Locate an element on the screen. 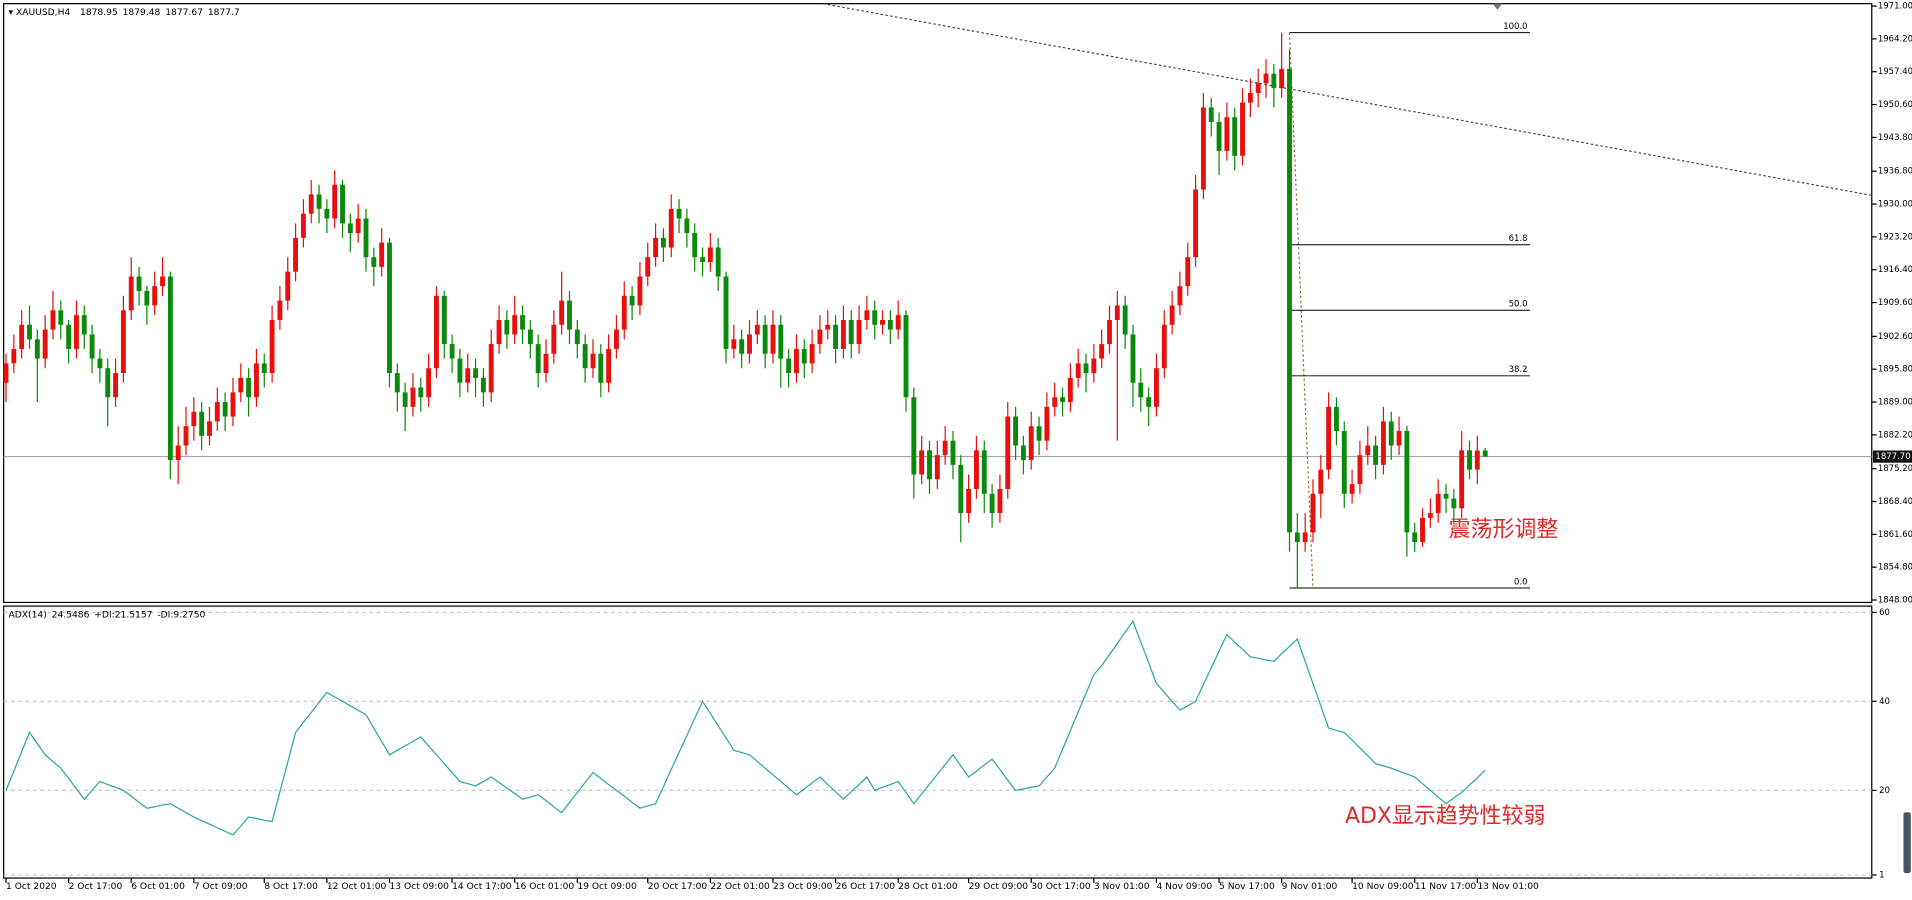  y-tick-label: 1943.80 is located at coordinates (1895, 138).